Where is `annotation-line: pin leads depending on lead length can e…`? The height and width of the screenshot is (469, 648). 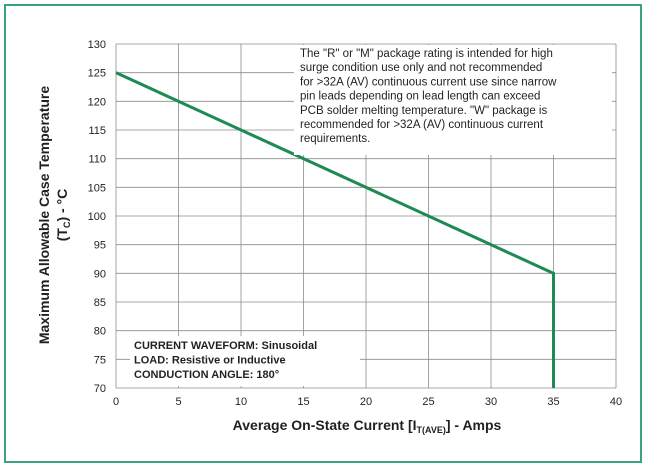
annotation-line: pin leads depending on lead length can e… is located at coordinates (420, 97).